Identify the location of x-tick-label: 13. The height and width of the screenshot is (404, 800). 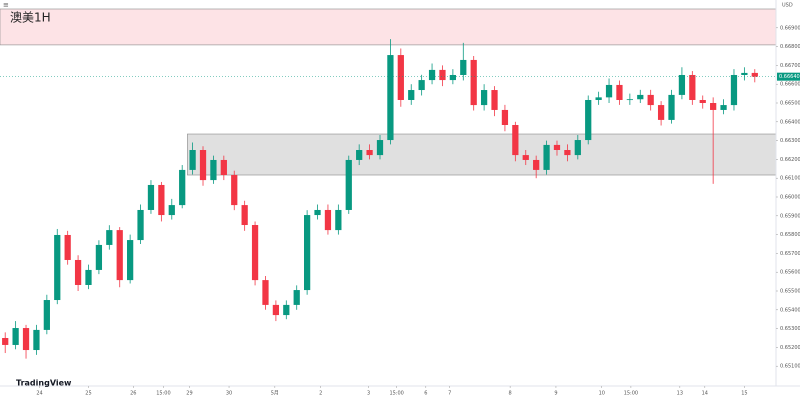
(680, 394).